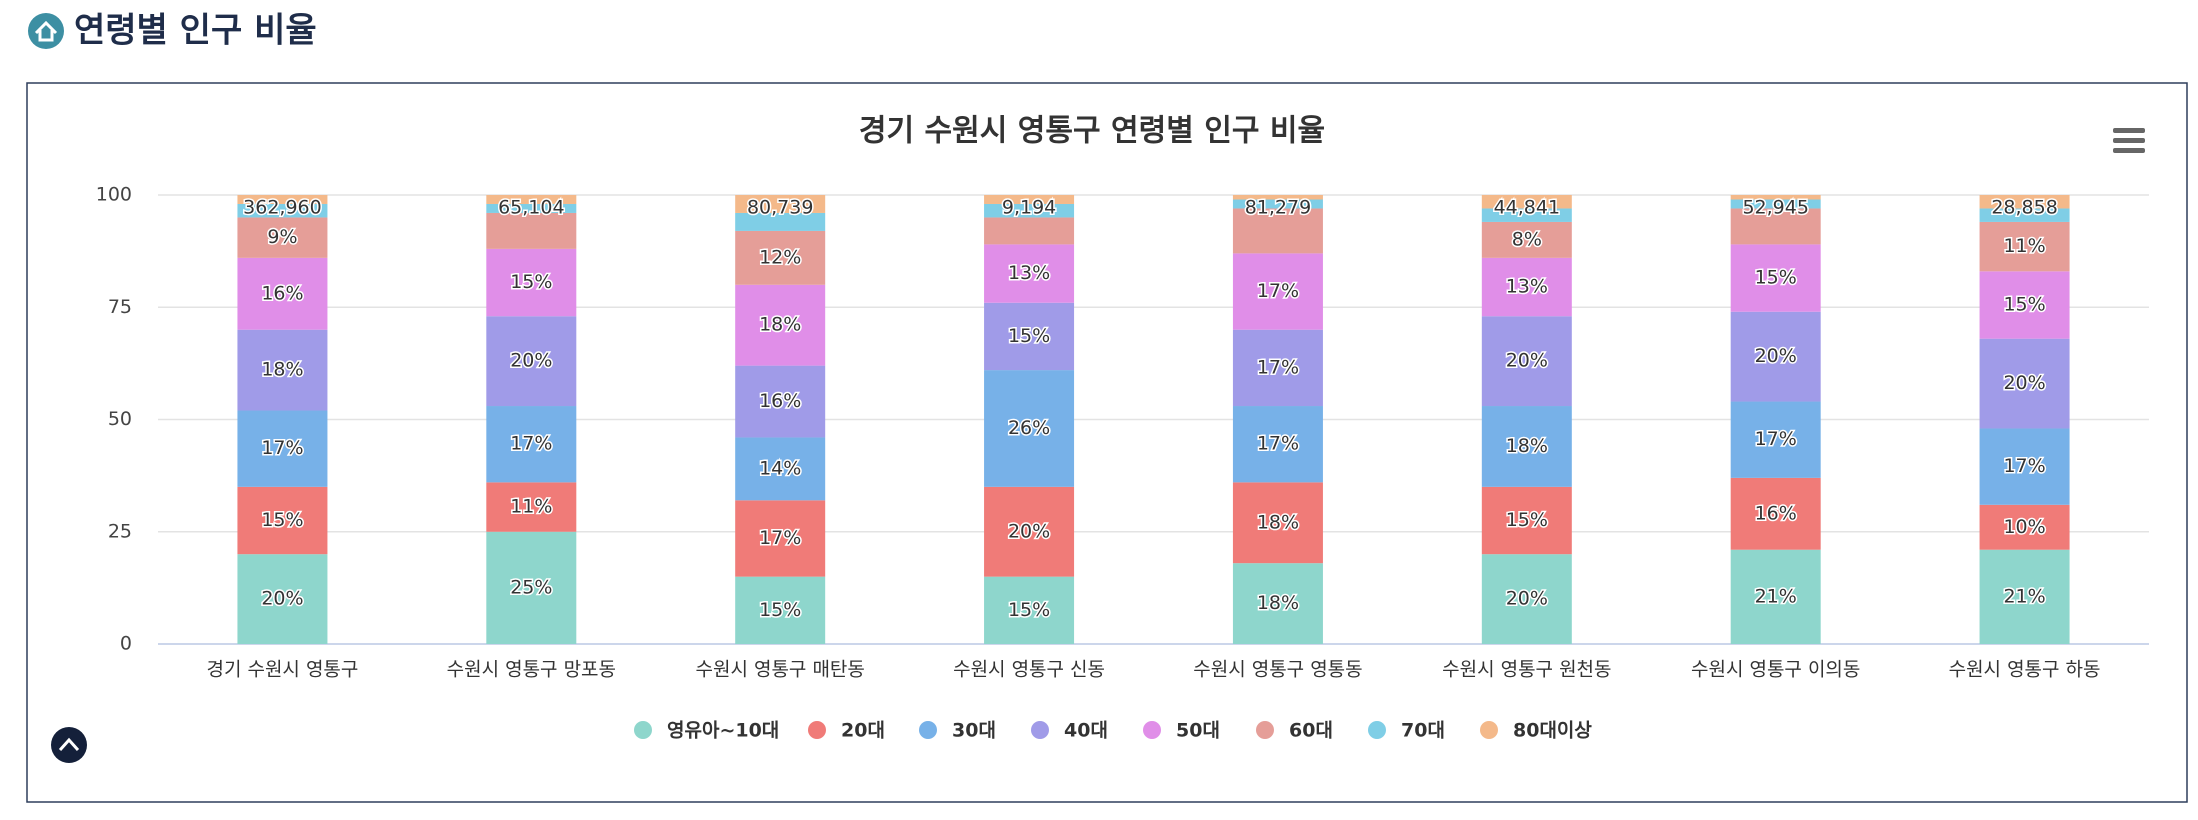  Describe the element at coordinates (195, 31) in the screenshot. I see `page-title: 연령별 인구 비율` at that location.